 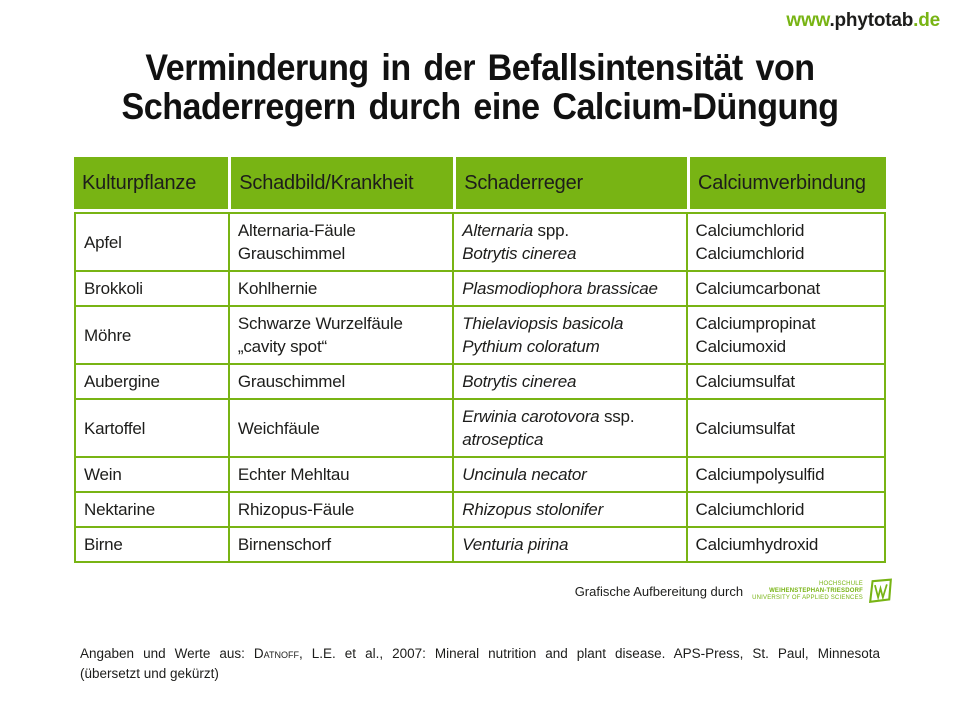 What do you see at coordinates (926, 20) in the screenshot?
I see `brand-de: .de` at bounding box center [926, 20].